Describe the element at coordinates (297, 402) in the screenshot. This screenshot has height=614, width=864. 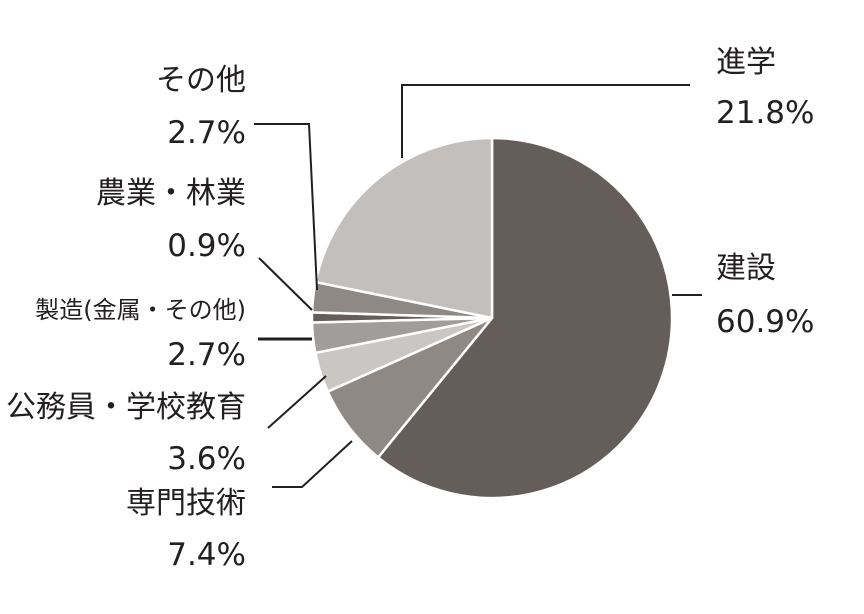
I see `leader-line-koumuin-gakkou` at that location.